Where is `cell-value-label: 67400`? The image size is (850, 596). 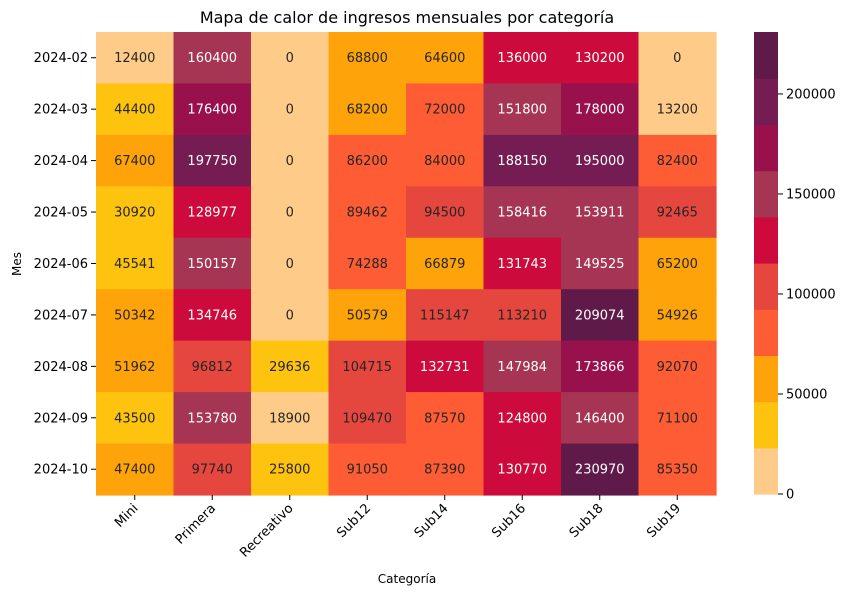 cell-value-label: 67400 is located at coordinates (134, 161).